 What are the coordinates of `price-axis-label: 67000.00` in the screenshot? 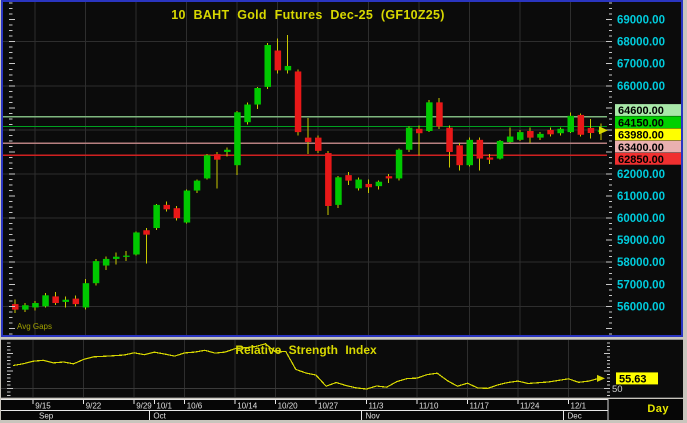 It's located at (641, 65).